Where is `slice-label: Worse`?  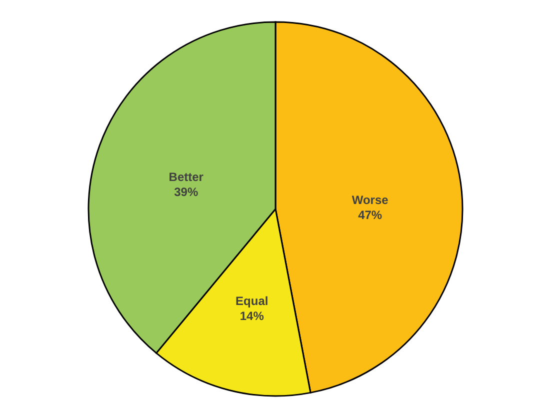 slice-label: Worse is located at coordinates (370, 200).